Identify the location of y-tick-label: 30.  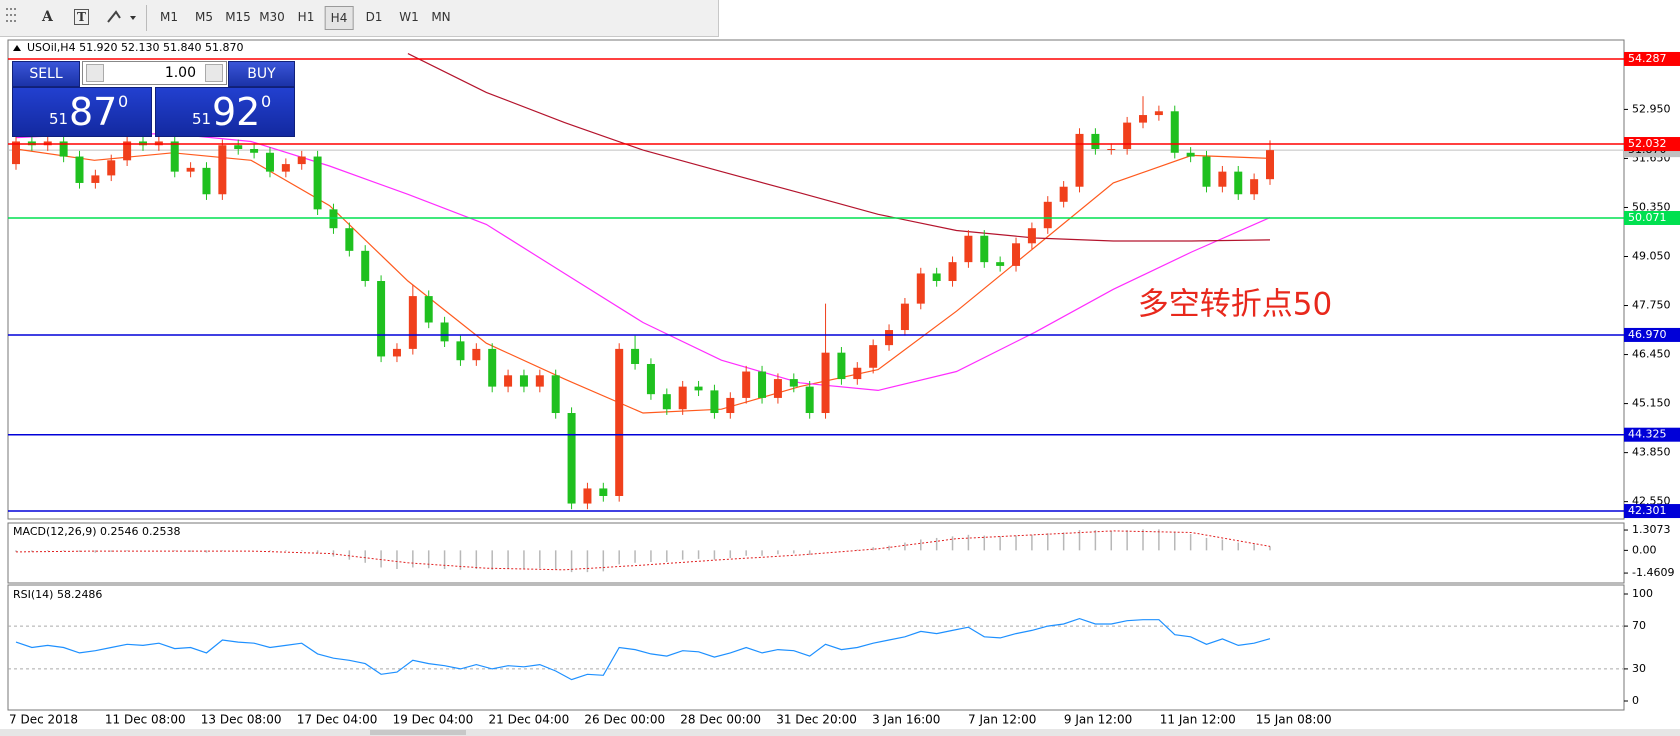
(1639, 668).